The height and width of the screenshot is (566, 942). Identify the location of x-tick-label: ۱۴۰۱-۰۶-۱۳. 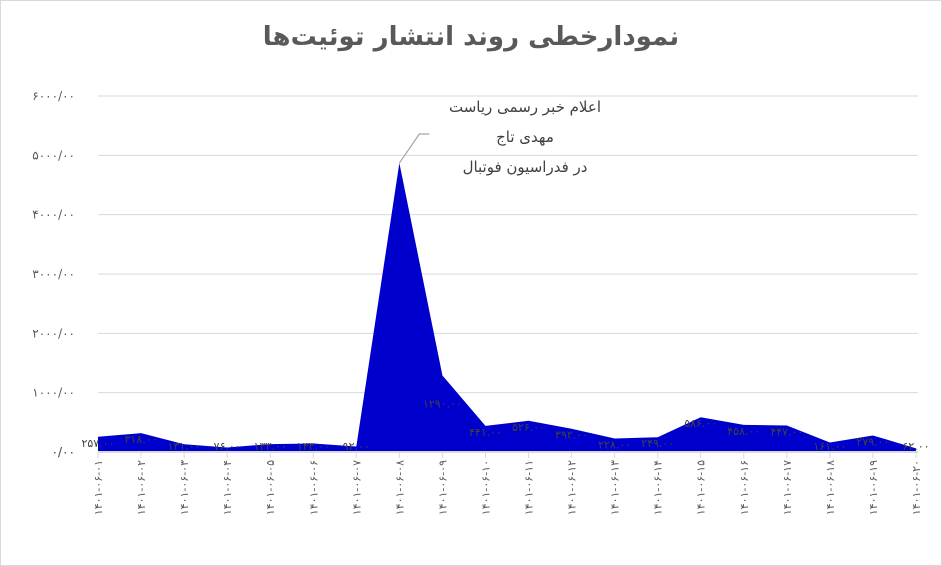
(615, 487).